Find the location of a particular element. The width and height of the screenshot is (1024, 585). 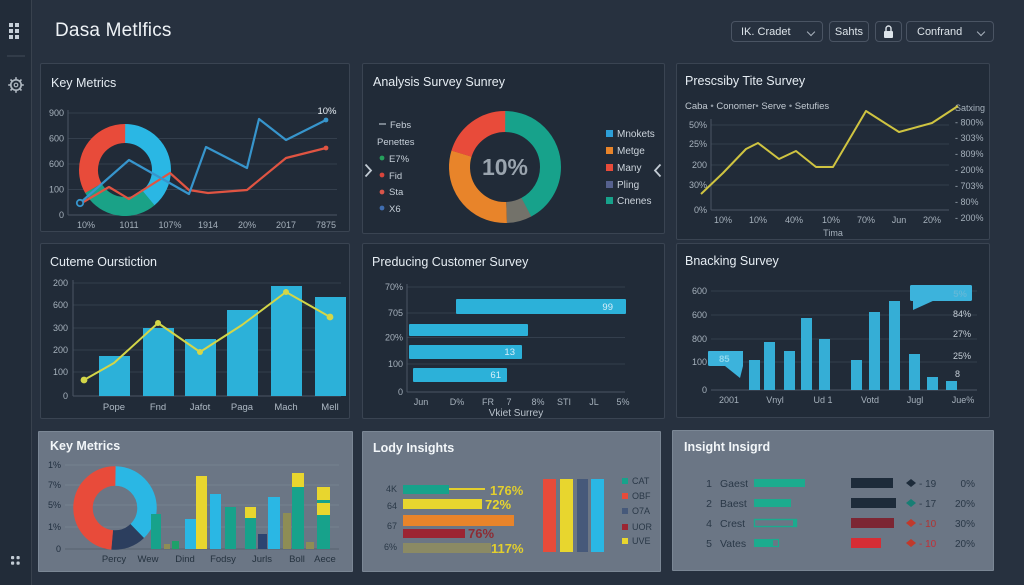

svg-text: 4K is located at coordinates (391, 489).